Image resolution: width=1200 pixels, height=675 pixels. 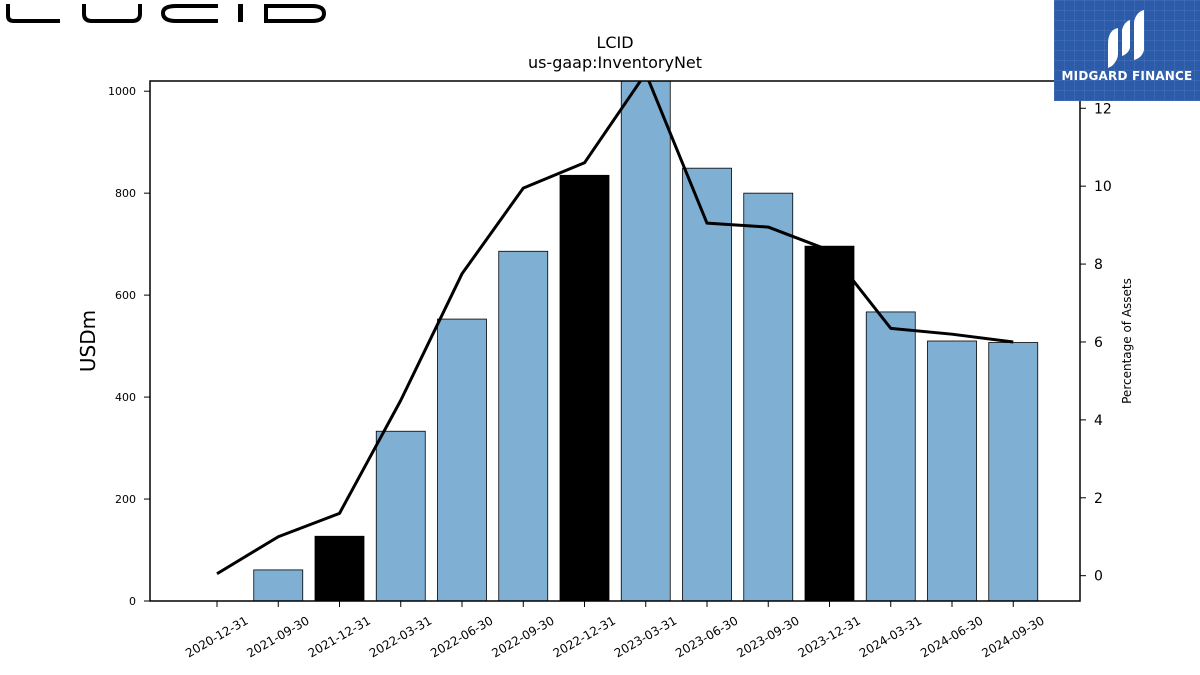 What do you see at coordinates (1103, 109) in the screenshot?
I see `y2-tick-label: 12` at bounding box center [1103, 109].